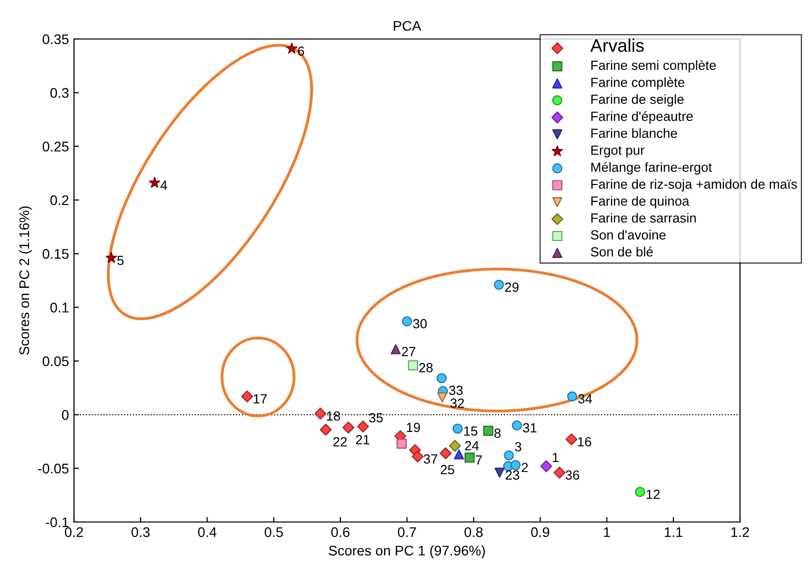 Image resolution: width=808 pixels, height=562 pixels. What do you see at coordinates (585, 399) in the screenshot?
I see `annotation: 34` at bounding box center [585, 399].